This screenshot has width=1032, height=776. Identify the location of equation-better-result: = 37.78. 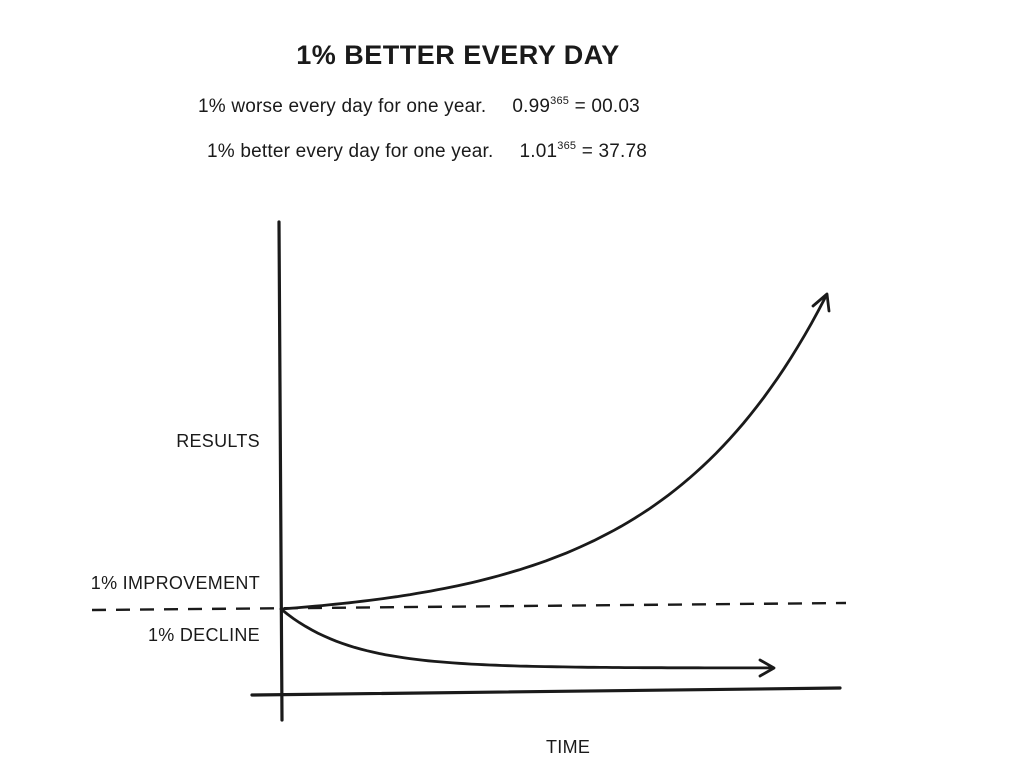
(614, 151).